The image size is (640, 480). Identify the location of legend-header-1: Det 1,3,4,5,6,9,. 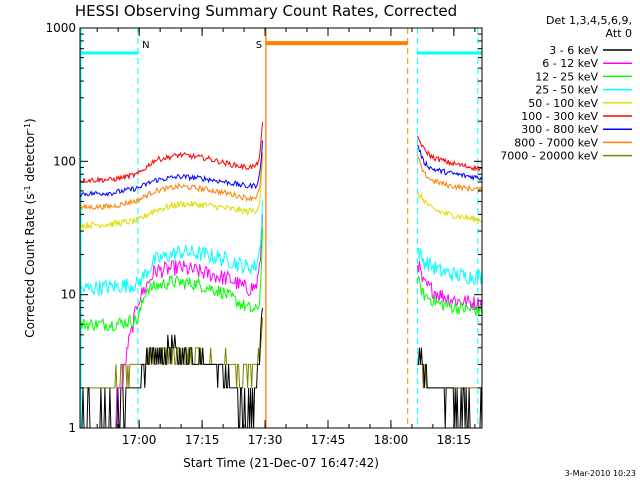
(589, 20).